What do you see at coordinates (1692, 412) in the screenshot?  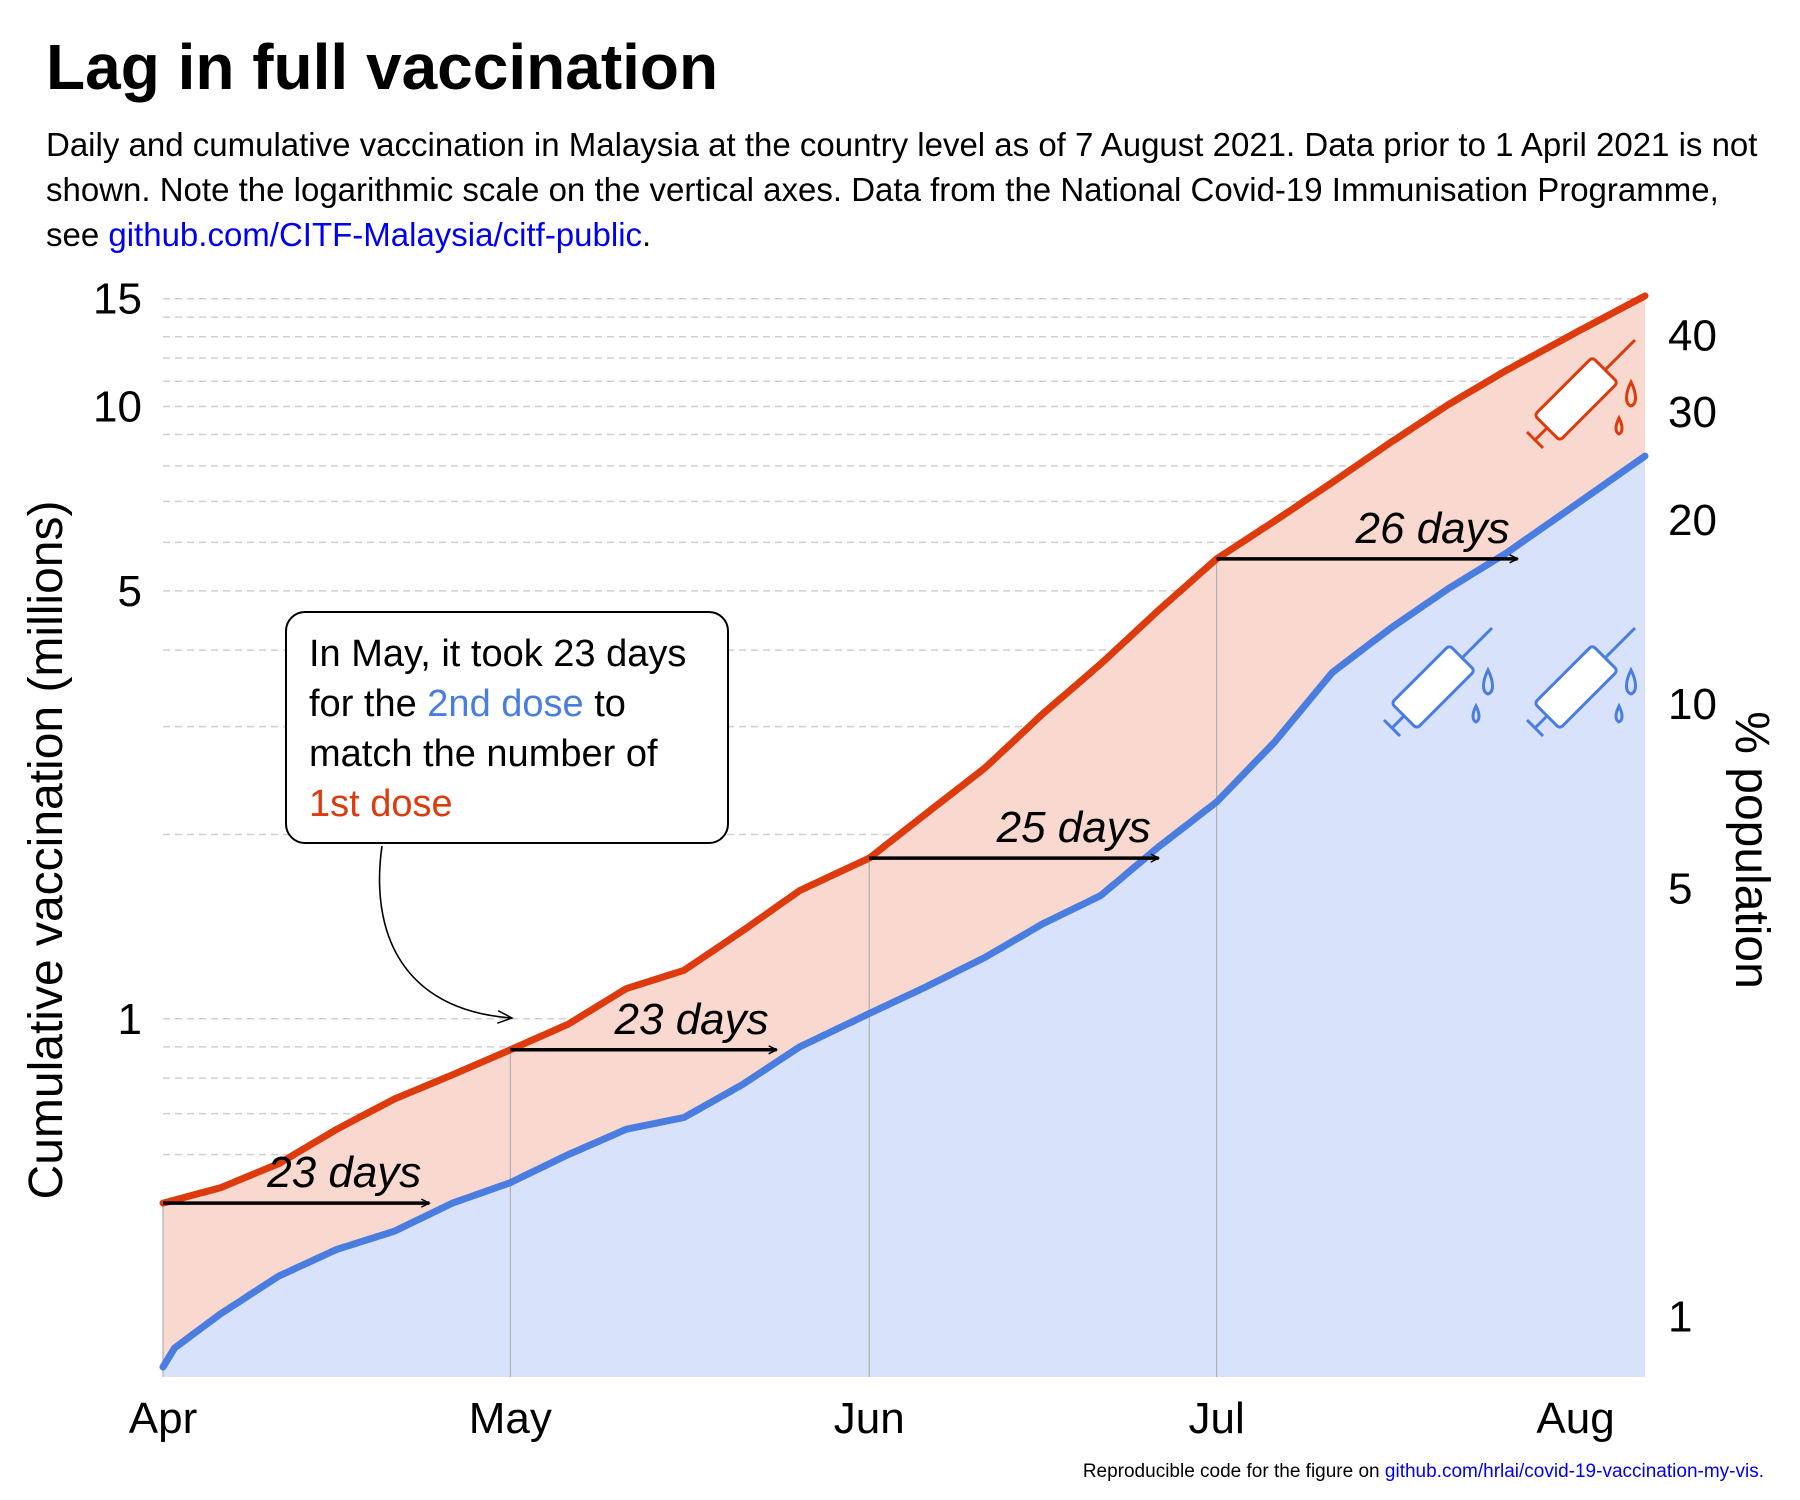 I see `y-right-tick-label: 30` at bounding box center [1692, 412].